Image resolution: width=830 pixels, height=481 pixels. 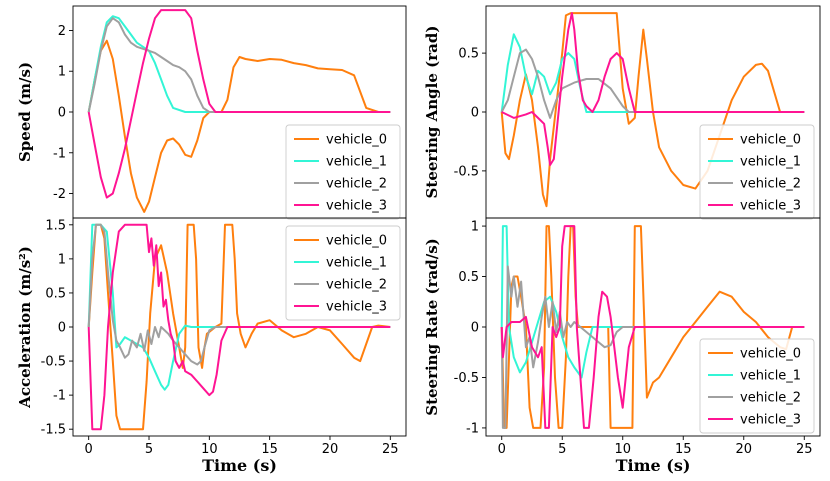 I want to click on y-axis-label: Speed (m/s), so click(x=25, y=112).